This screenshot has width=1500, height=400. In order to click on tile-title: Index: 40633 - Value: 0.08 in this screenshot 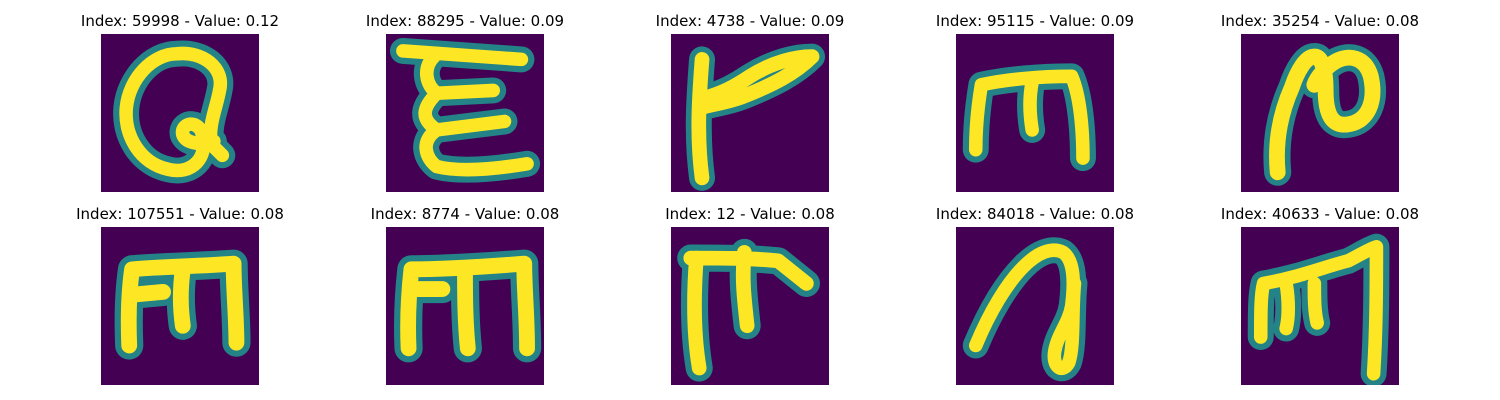, I will do `click(1320, 214)`.